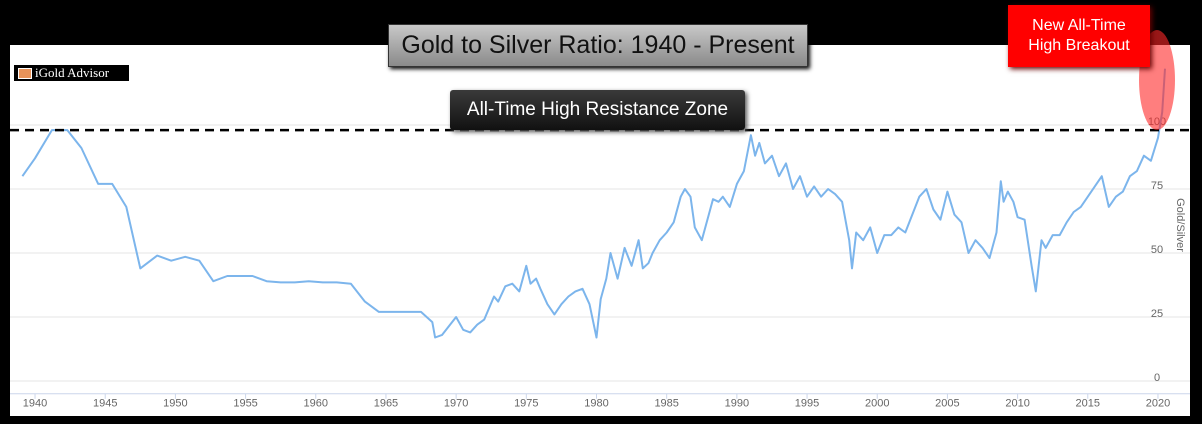  I want to click on y-tick-label: 50, so click(1157, 250).